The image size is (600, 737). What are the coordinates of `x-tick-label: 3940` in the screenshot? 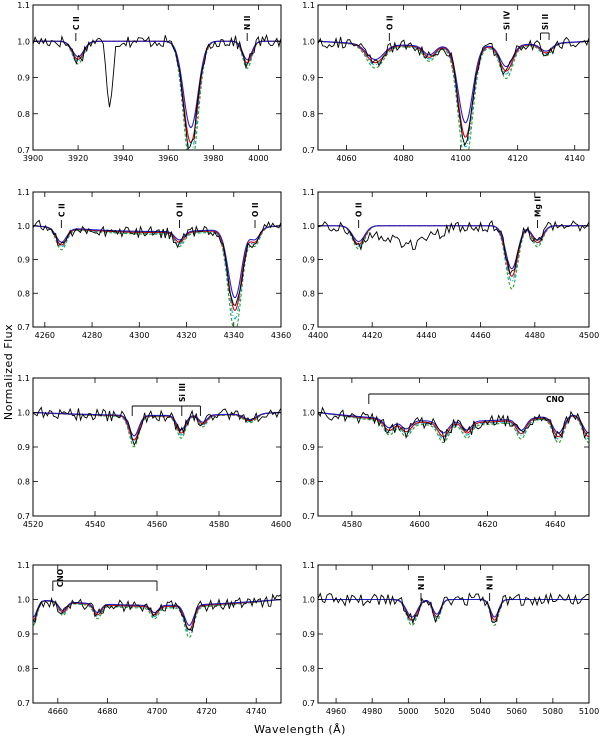 It's located at (123, 158).